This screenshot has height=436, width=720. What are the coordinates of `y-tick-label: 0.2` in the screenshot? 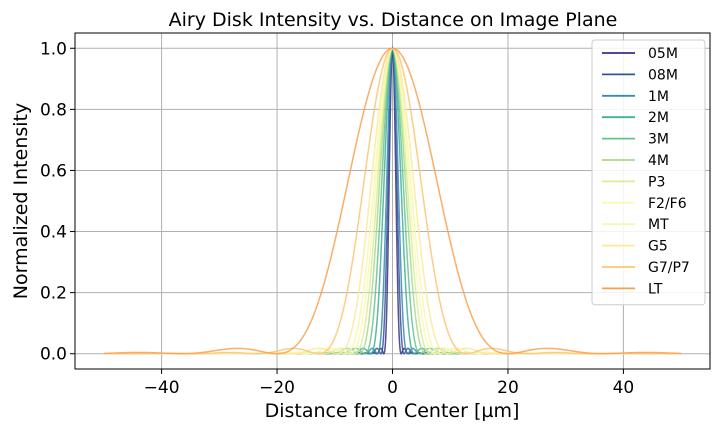 It's located at (53, 294).